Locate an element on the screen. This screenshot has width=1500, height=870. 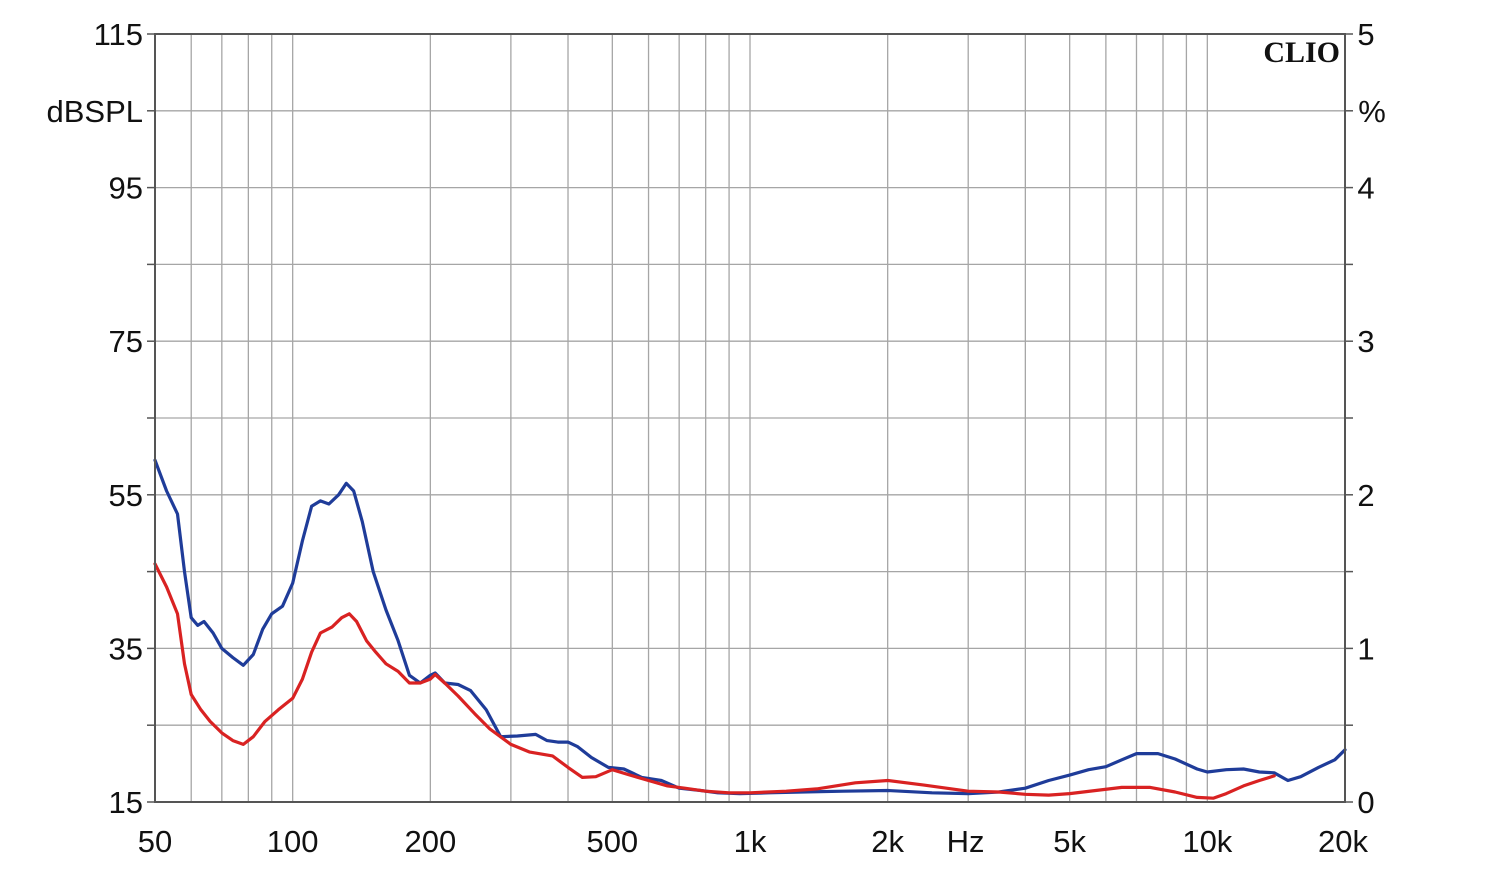
right-axis-tick-label: 5 is located at coordinates (1365, 34).